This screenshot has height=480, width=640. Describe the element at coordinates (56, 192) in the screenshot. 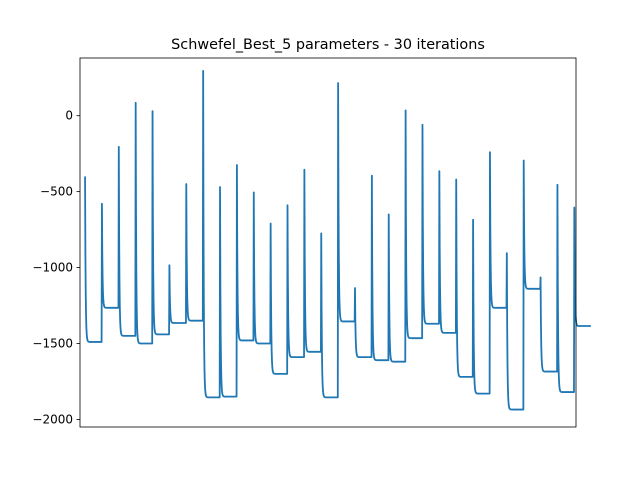

I see `y-tick-label: −500` at that location.